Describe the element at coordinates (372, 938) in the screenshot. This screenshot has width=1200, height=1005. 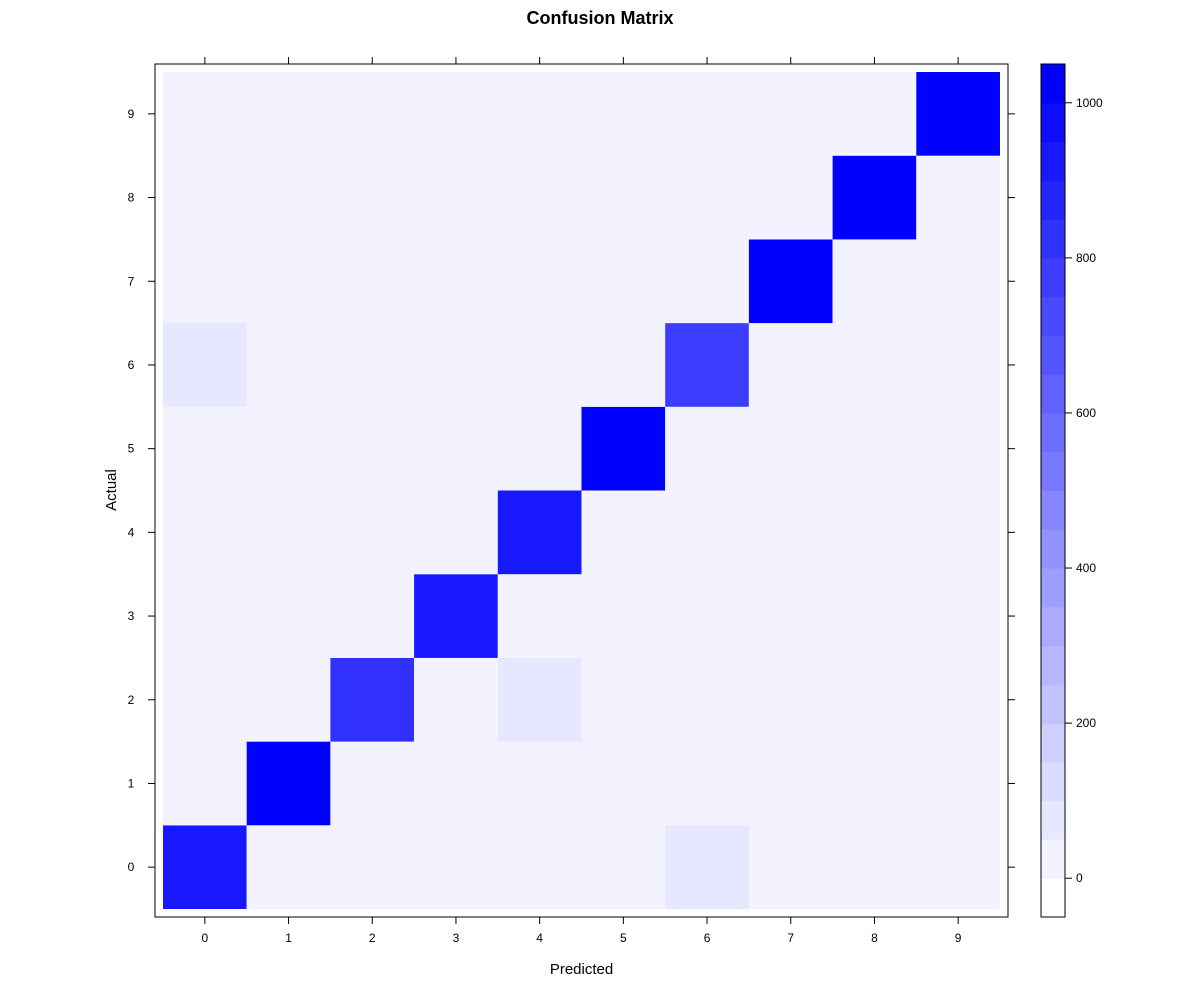
I see `x-tick-label: 2` at that location.